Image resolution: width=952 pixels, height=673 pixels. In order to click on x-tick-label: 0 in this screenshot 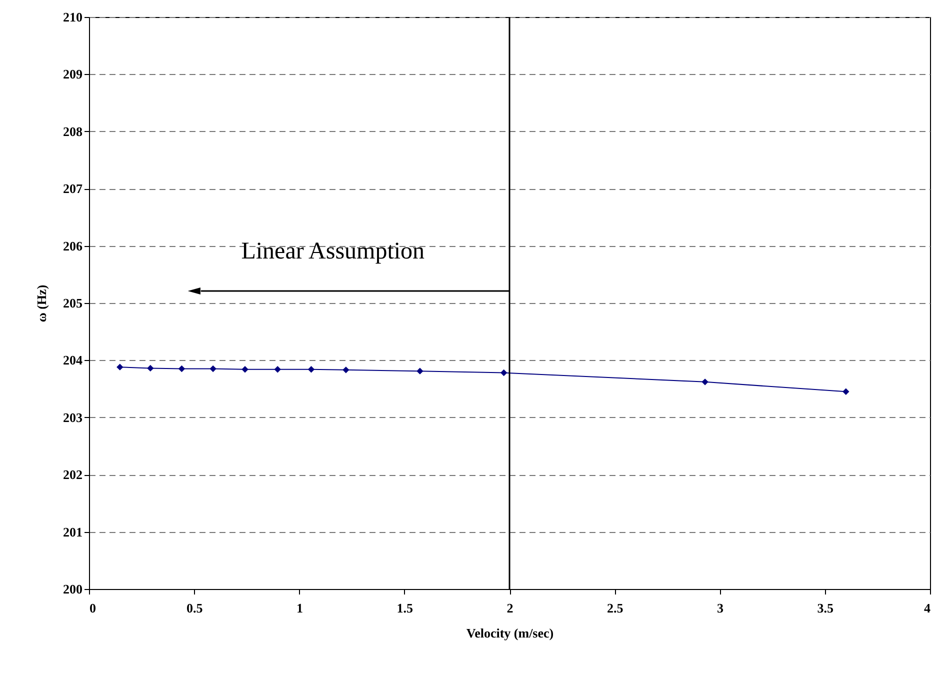, I will do `click(93, 608)`.